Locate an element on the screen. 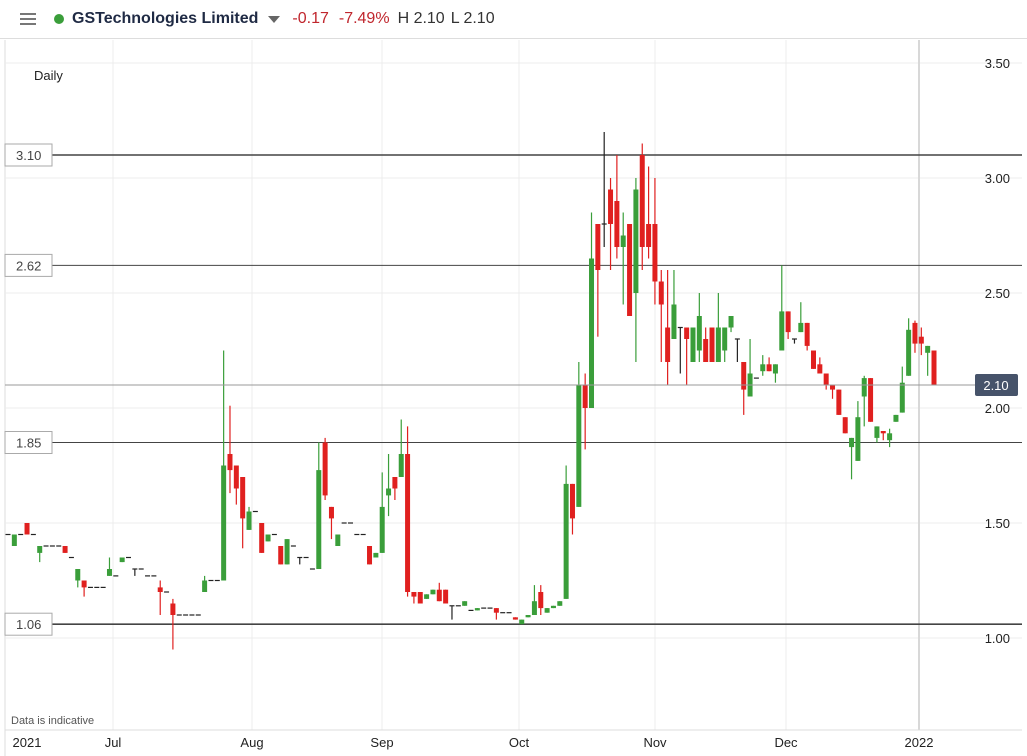  hamburger-menu-icon is located at coordinates (28, 19).